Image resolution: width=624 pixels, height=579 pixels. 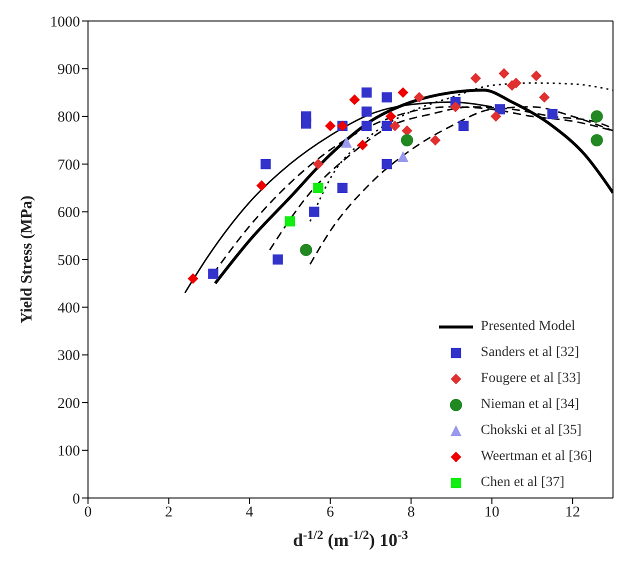 What do you see at coordinates (69, 308) in the screenshot?
I see `y-tick-label: 400` at bounding box center [69, 308].